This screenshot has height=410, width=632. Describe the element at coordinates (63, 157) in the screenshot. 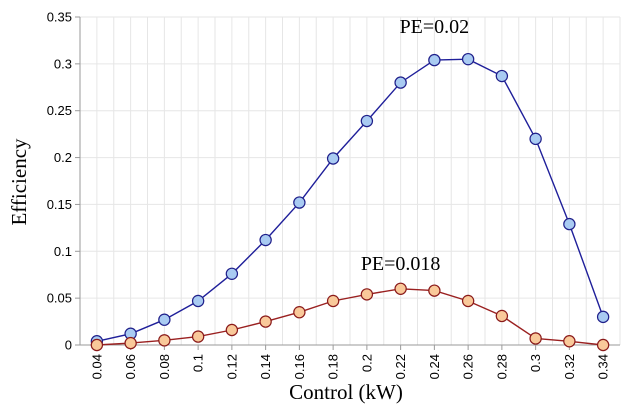

I see `y-tick-label: 0.2` at that location.